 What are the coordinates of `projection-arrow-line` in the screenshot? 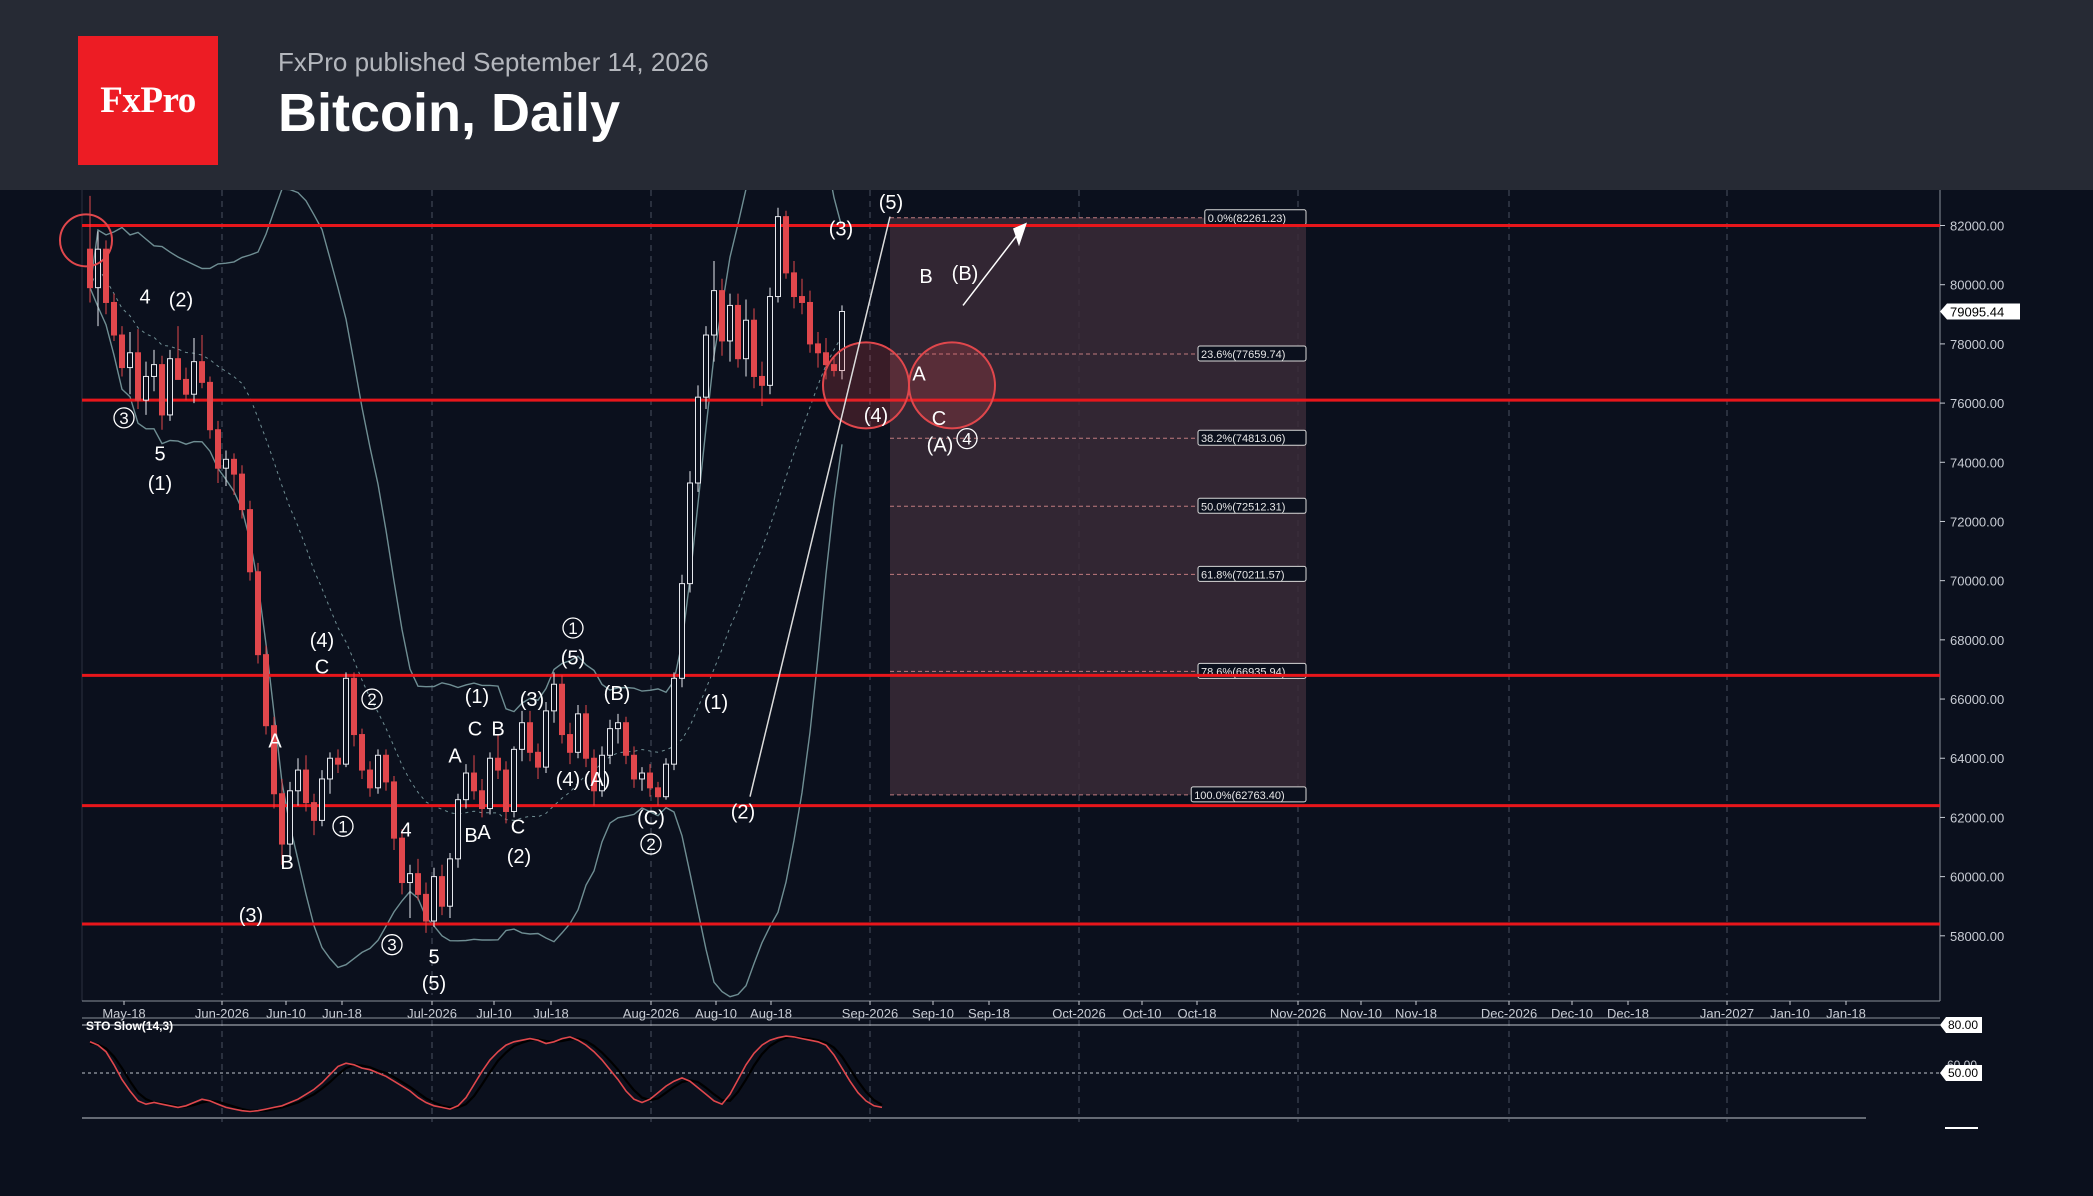 It's located at (991, 268).